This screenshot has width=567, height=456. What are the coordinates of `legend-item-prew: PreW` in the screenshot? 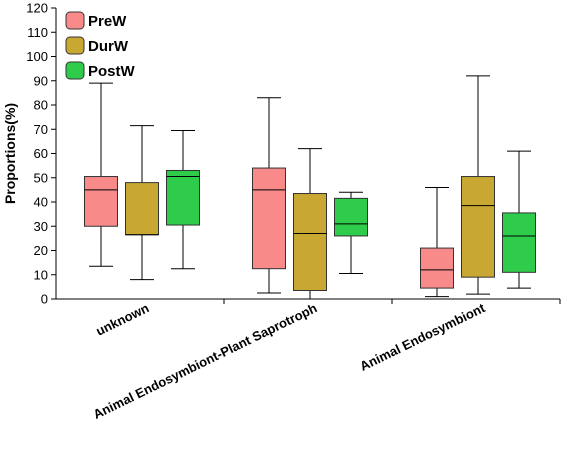 It's located at (96, 20).